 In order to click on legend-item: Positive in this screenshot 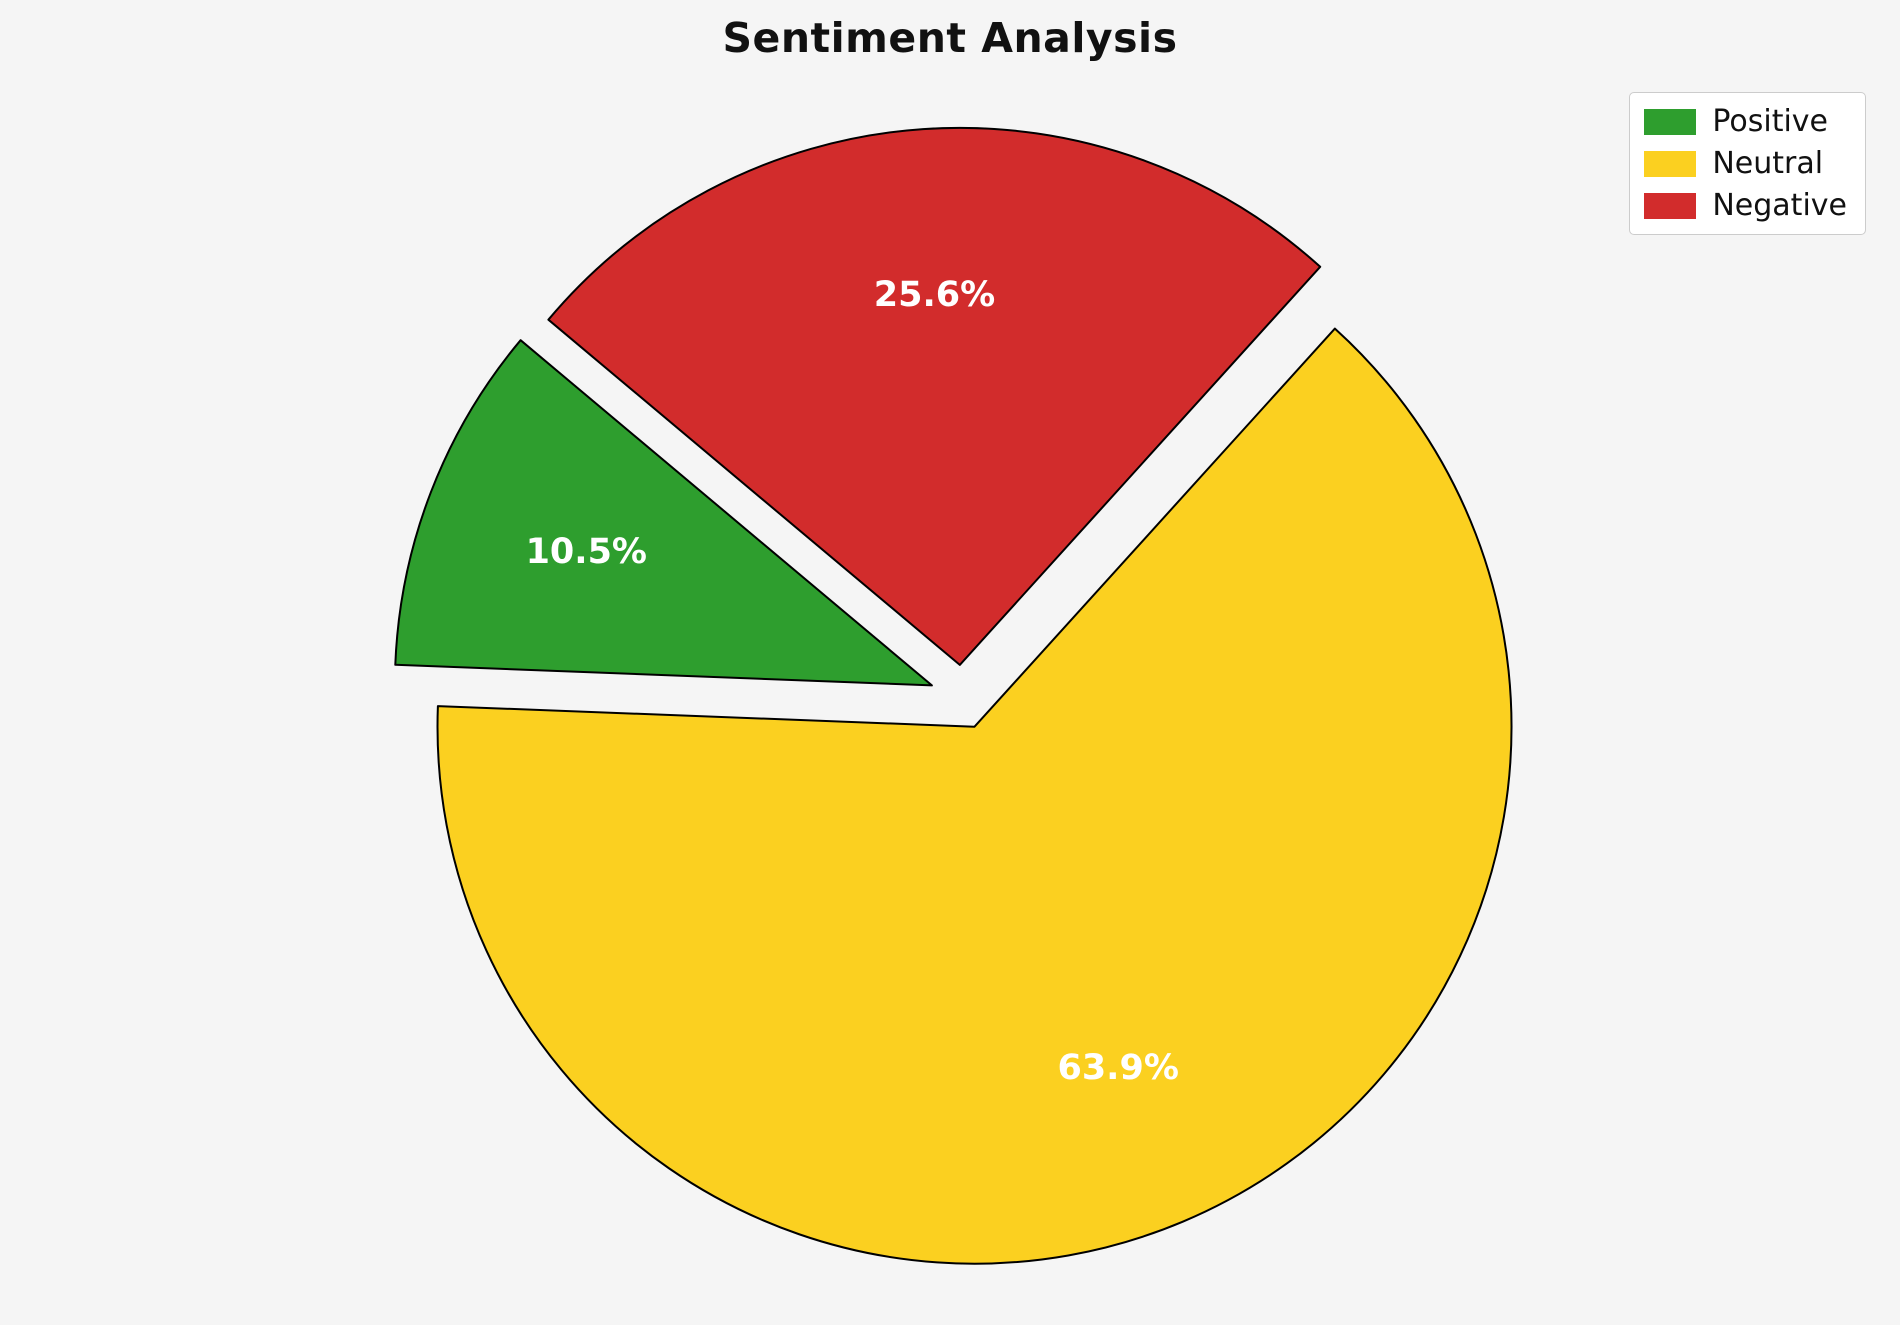, I will do `click(1745, 121)`.